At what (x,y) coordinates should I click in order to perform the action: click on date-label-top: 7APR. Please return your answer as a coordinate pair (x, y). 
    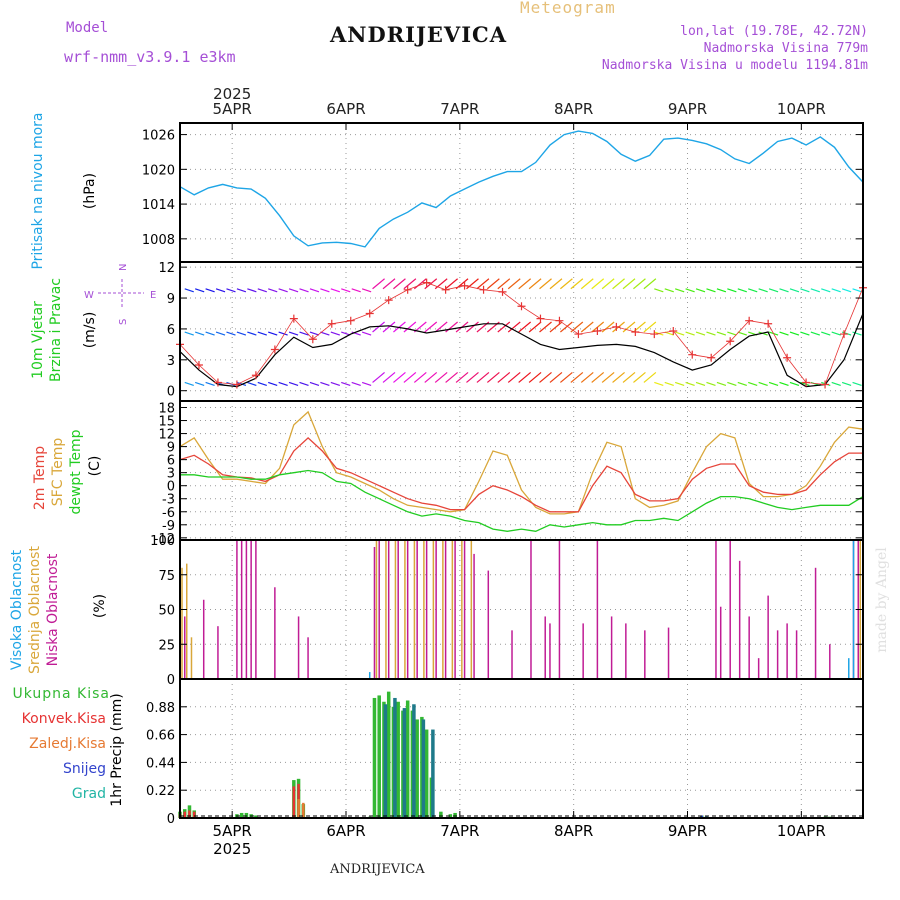
    Looking at the image, I should click on (459, 109).